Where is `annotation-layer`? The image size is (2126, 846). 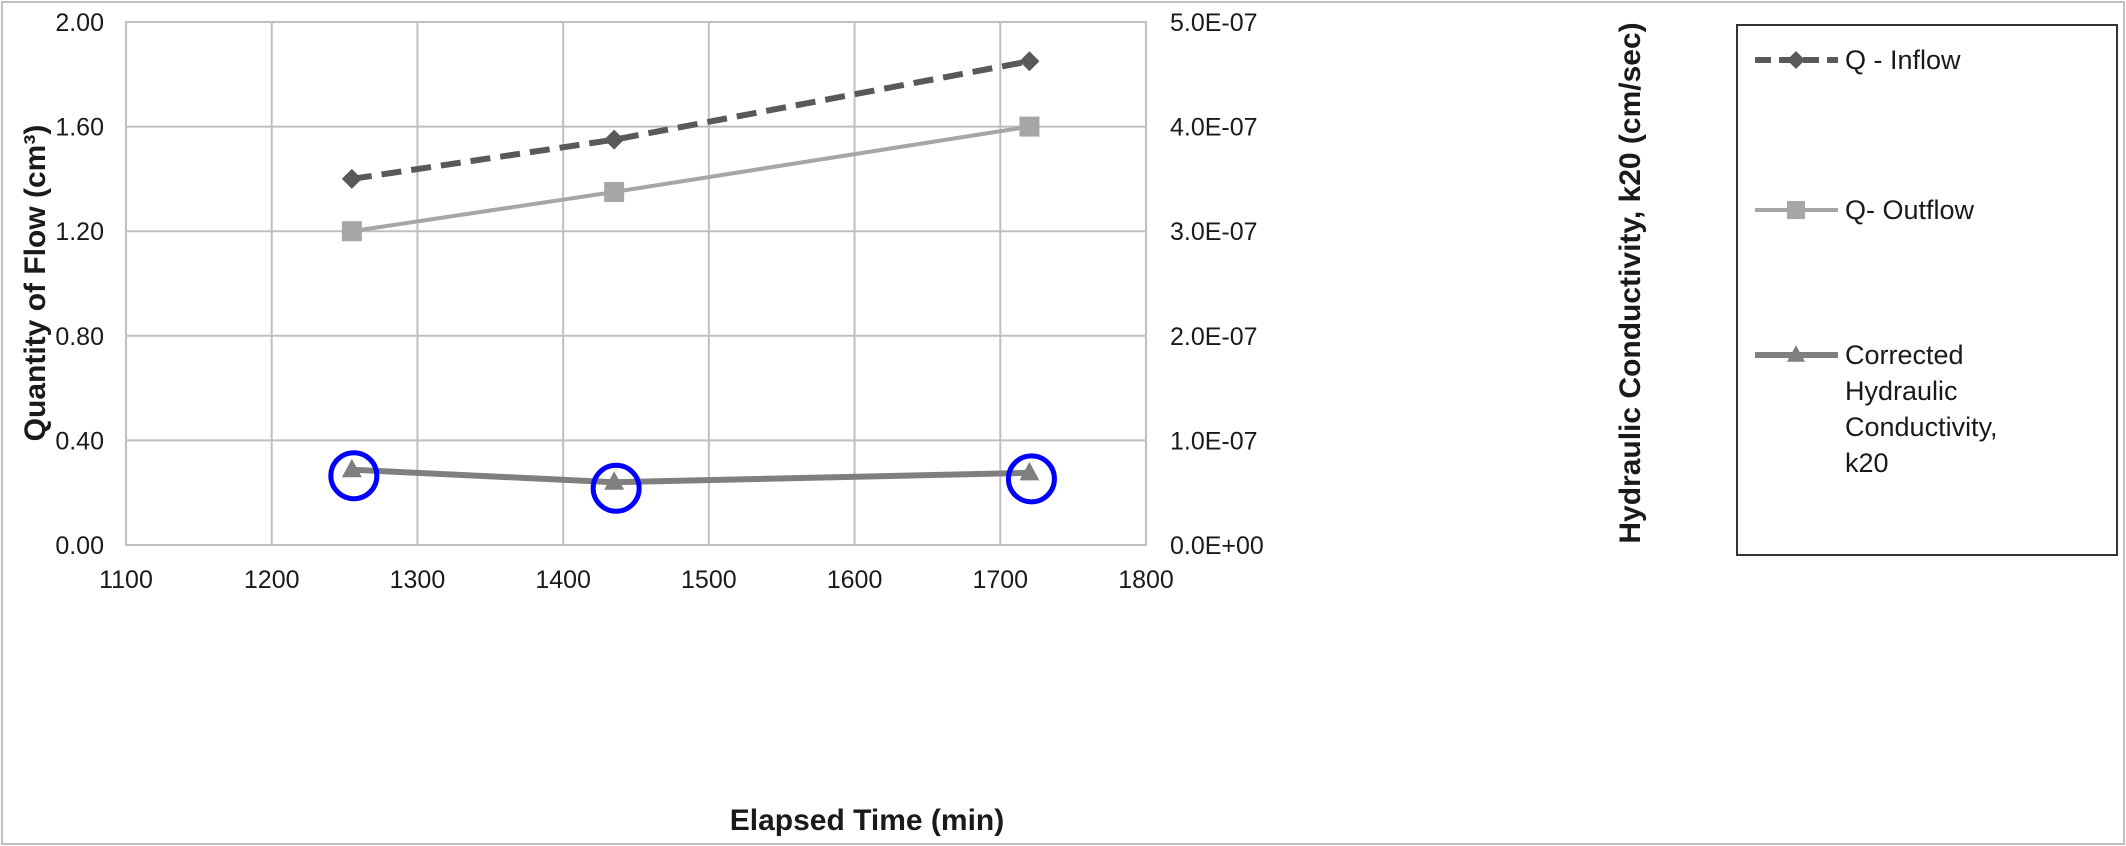
annotation-layer is located at coordinates (692, 482).